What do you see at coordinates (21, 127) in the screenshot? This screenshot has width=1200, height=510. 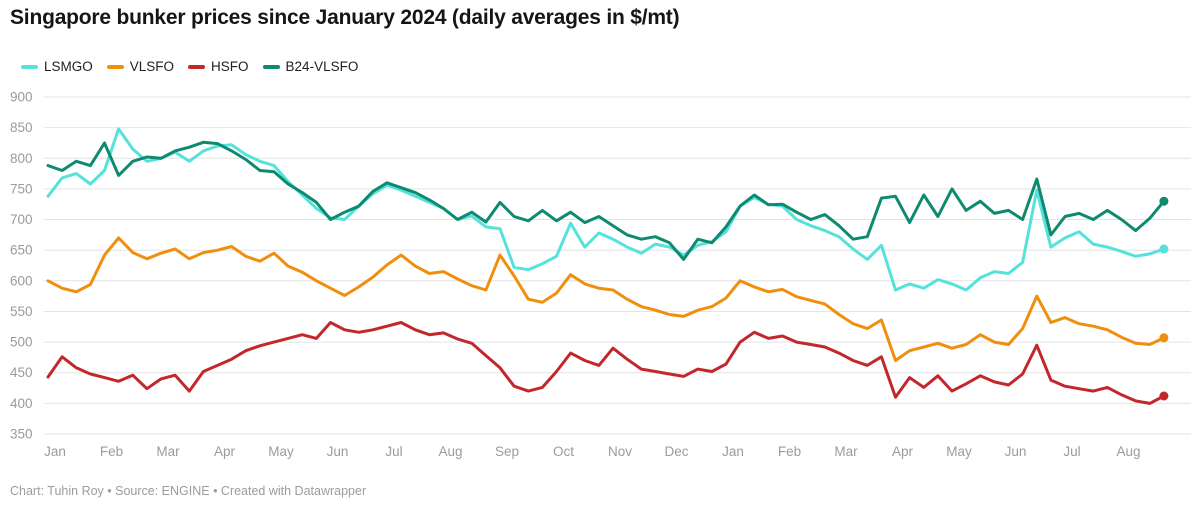 I see `y-axis-tick-label: 850` at bounding box center [21, 127].